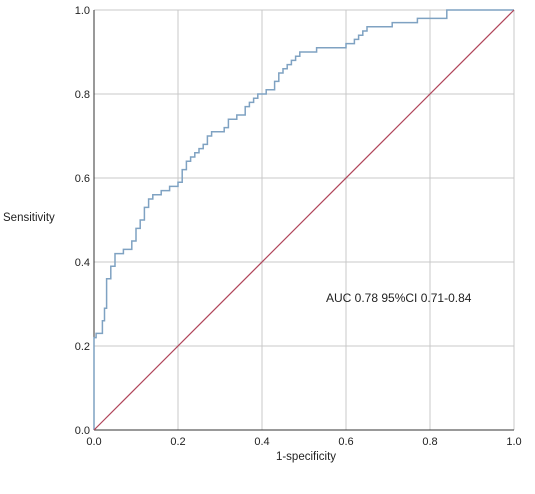 The width and height of the screenshot is (535, 494). I want to click on auc-annotation: AUC 0.78 95%CI 0.71-0.84, so click(399, 298).